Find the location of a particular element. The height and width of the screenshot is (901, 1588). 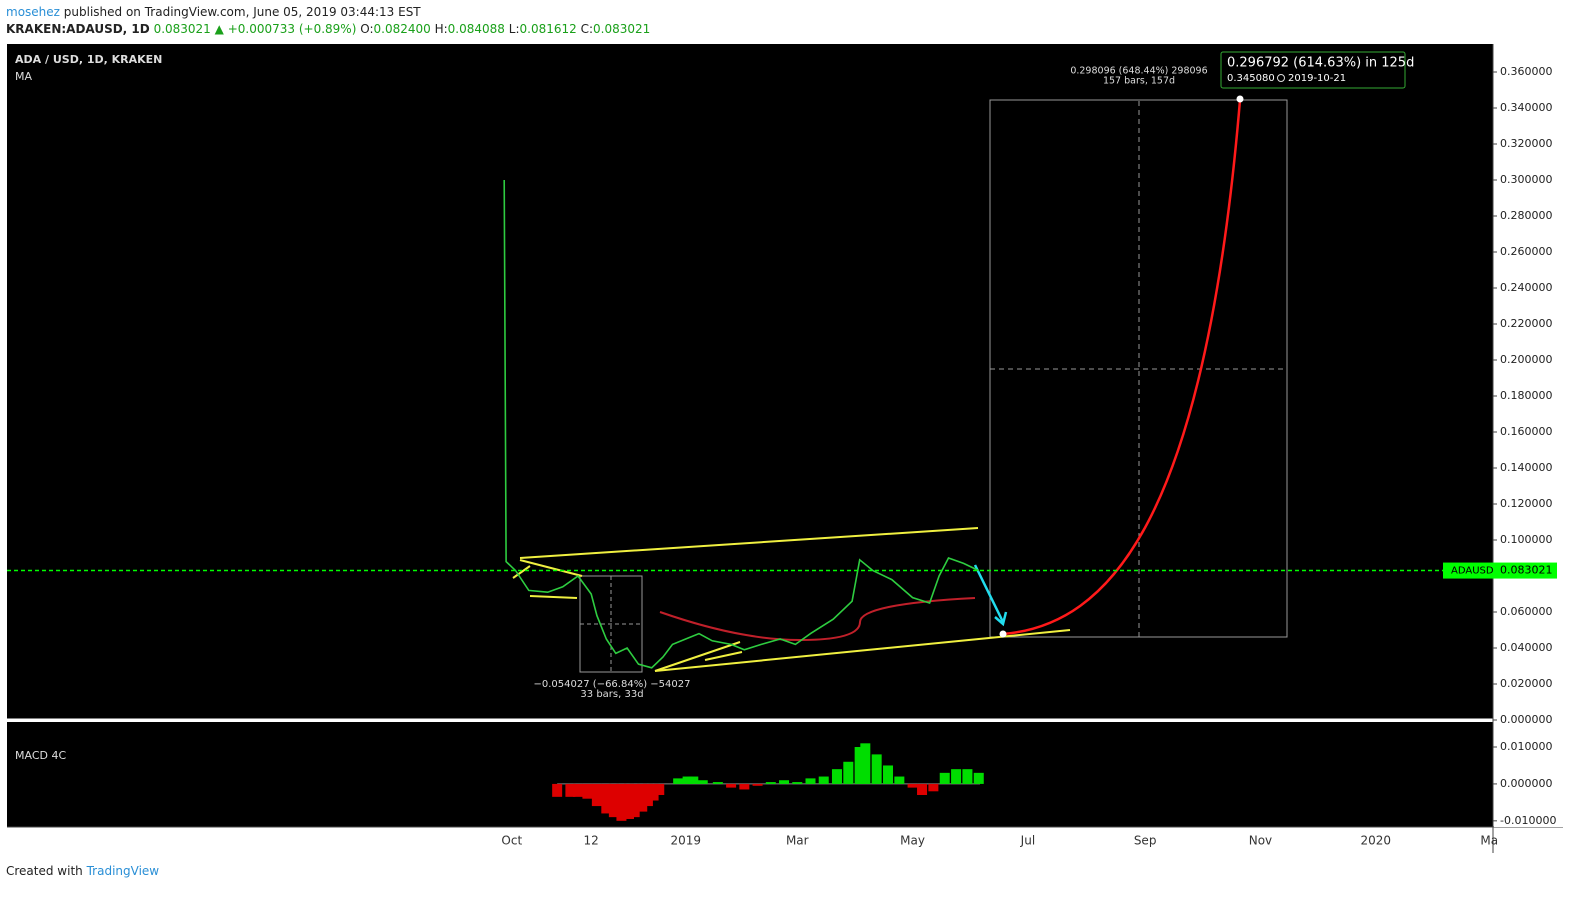

y-tick-label: 0.280000 is located at coordinates (1526, 215).